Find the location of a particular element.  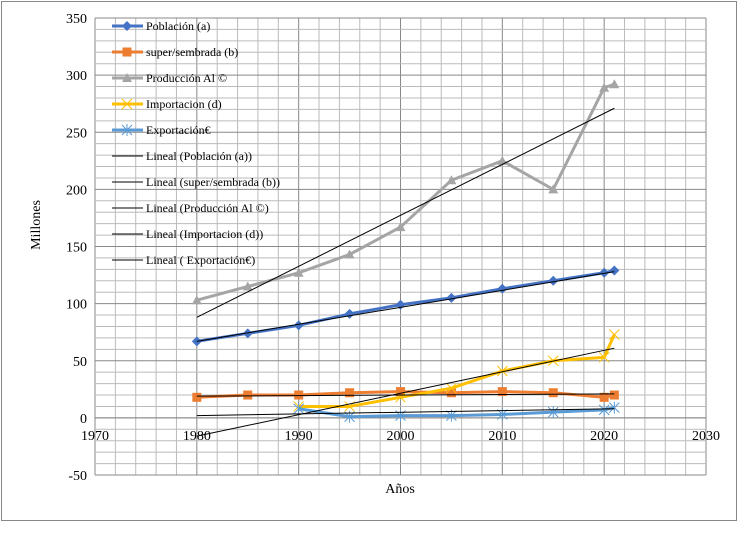

legend-label: Población (a) is located at coordinates (178, 26).